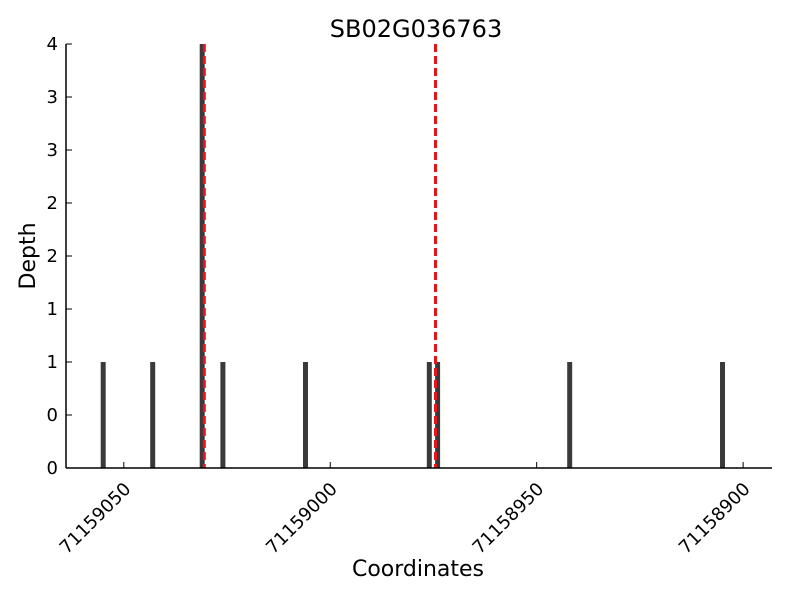 The height and width of the screenshot is (600, 800). I want to click on y-tick-label-6: 3, so click(52, 150).